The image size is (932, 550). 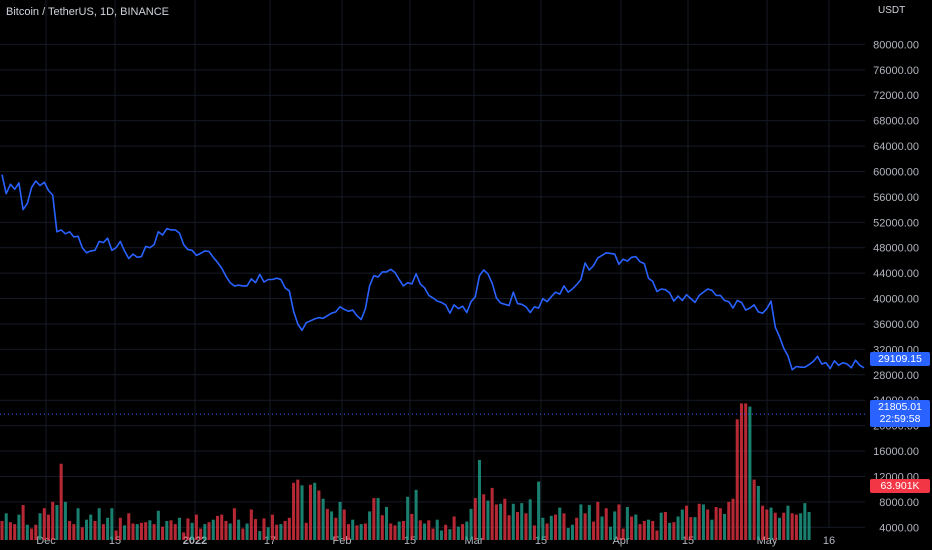 What do you see at coordinates (900, 359) in the screenshot?
I see `current-price-tag: 29109.15` at bounding box center [900, 359].